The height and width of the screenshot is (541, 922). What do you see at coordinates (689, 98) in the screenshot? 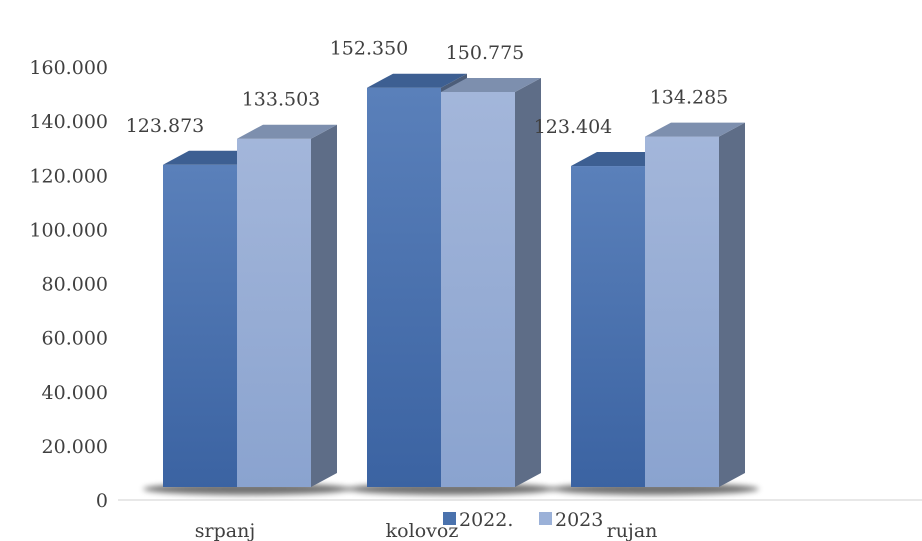
I see `data-label: 134.285` at bounding box center [689, 98].